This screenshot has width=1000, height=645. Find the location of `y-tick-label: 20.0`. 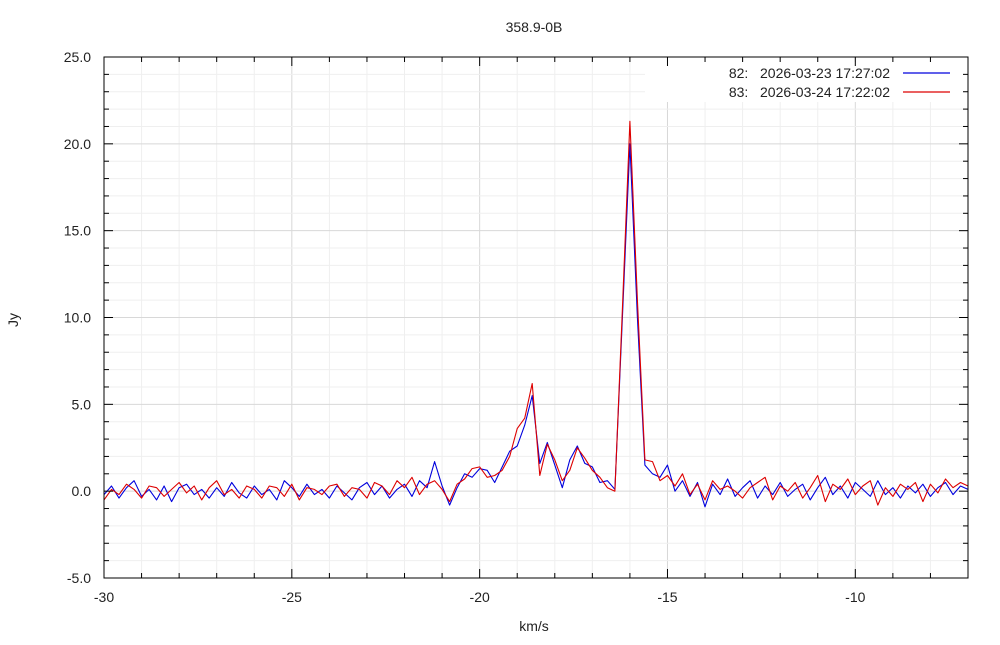

y-tick-label: 20.0 is located at coordinates (77, 144).